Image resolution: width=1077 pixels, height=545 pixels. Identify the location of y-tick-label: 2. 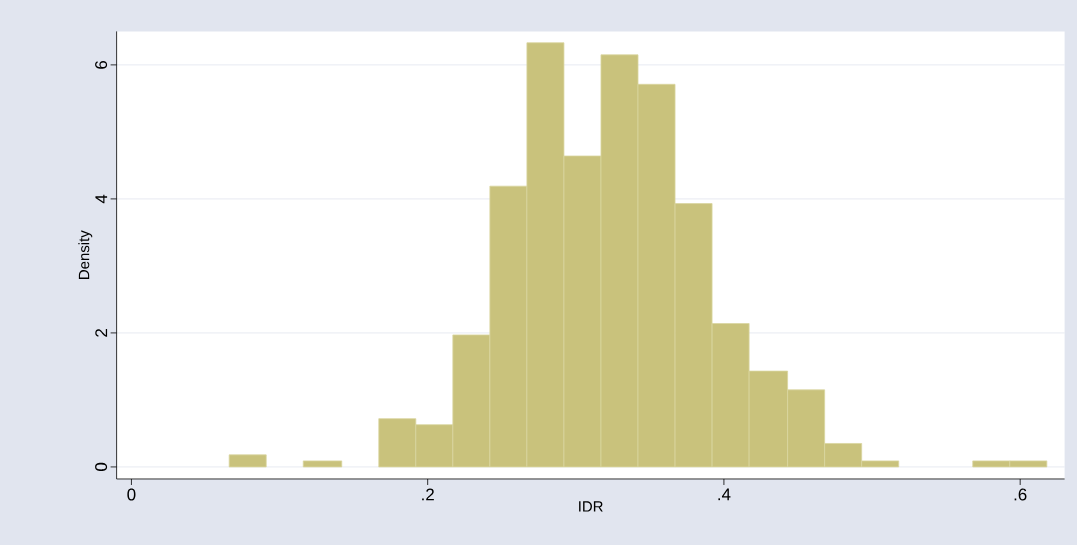
(101, 333).